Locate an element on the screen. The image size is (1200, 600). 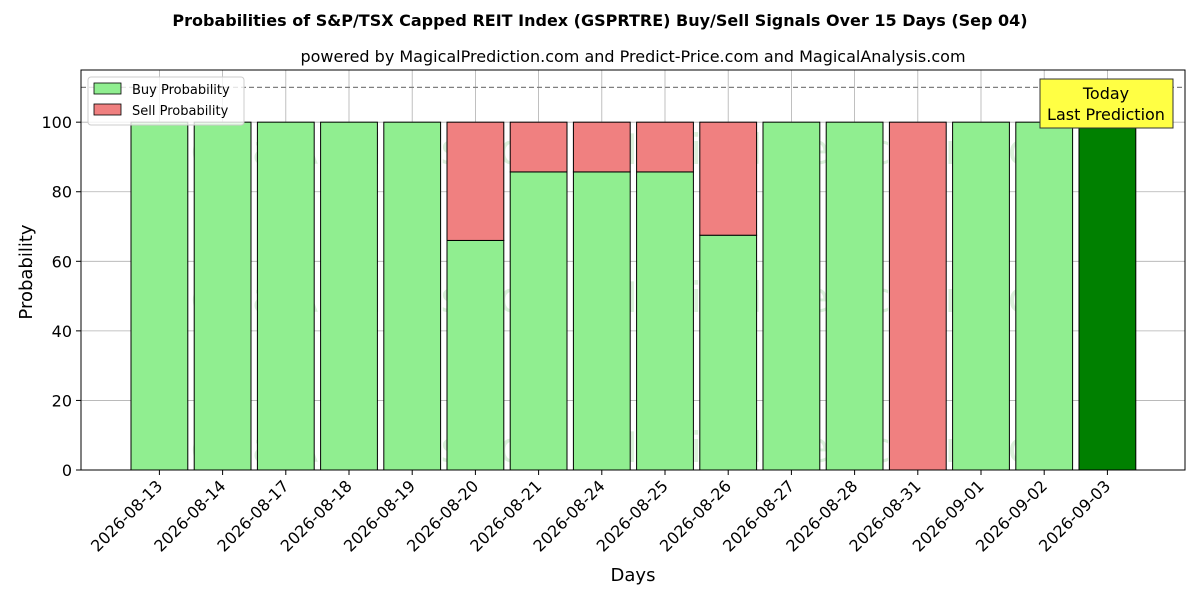
legend-buy-label: Buy Probability is located at coordinates (181, 90).